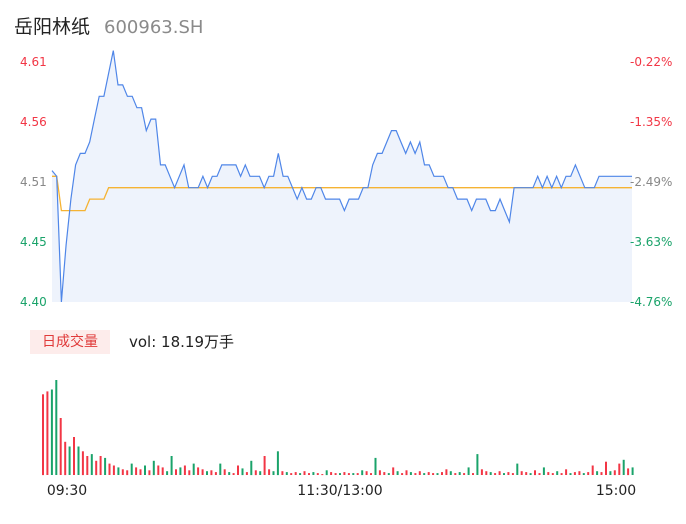 This screenshot has height=524, width=686. I want to click on x-tick: 09:30, so click(67, 491).